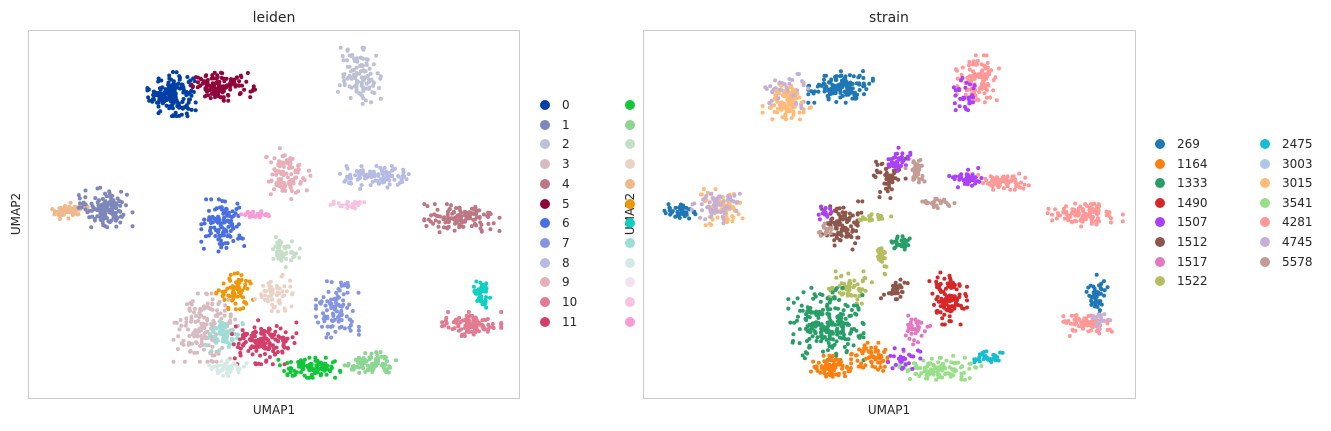  Describe the element at coordinates (1181, 242) in the screenshot. I see `legend-item: 1512` at that location.